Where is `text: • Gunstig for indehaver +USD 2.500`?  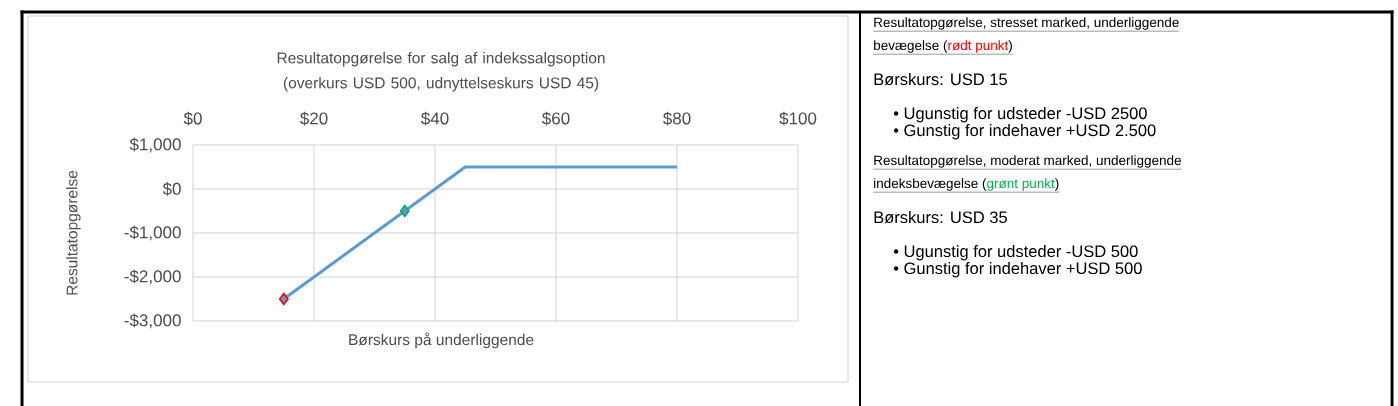
text: • Gunstig for indehaver +USD 2.500 is located at coordinates (1024, 132).